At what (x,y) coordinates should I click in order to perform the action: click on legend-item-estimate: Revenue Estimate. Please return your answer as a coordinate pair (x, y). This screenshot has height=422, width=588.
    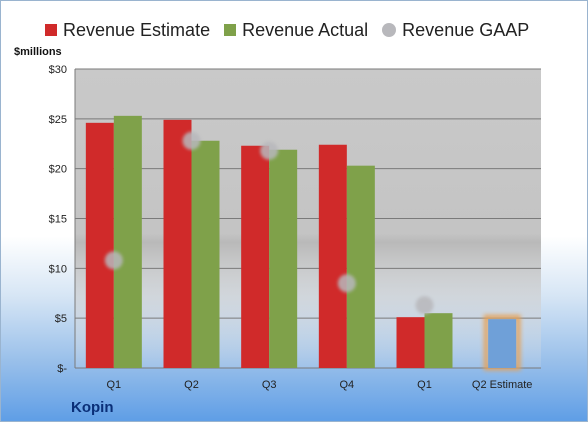
    Looking at the image, I should click on (127, 30).